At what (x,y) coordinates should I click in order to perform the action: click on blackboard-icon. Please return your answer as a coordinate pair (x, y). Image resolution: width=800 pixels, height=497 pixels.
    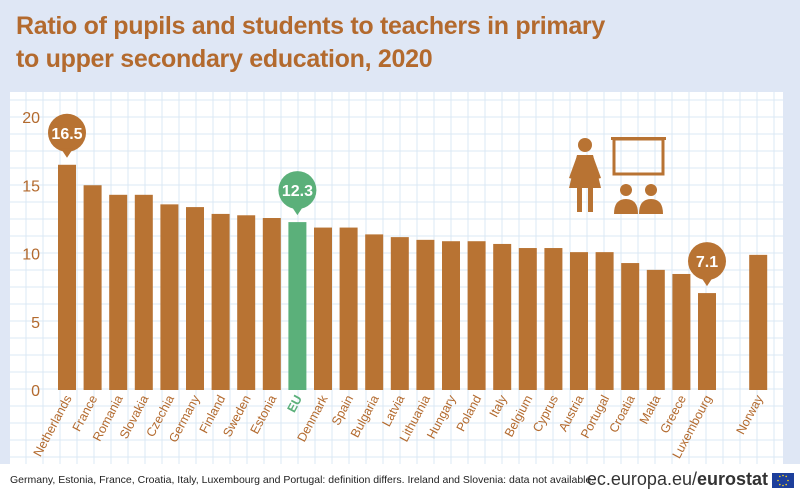
    Looking at the image, I should click on (638, 156).